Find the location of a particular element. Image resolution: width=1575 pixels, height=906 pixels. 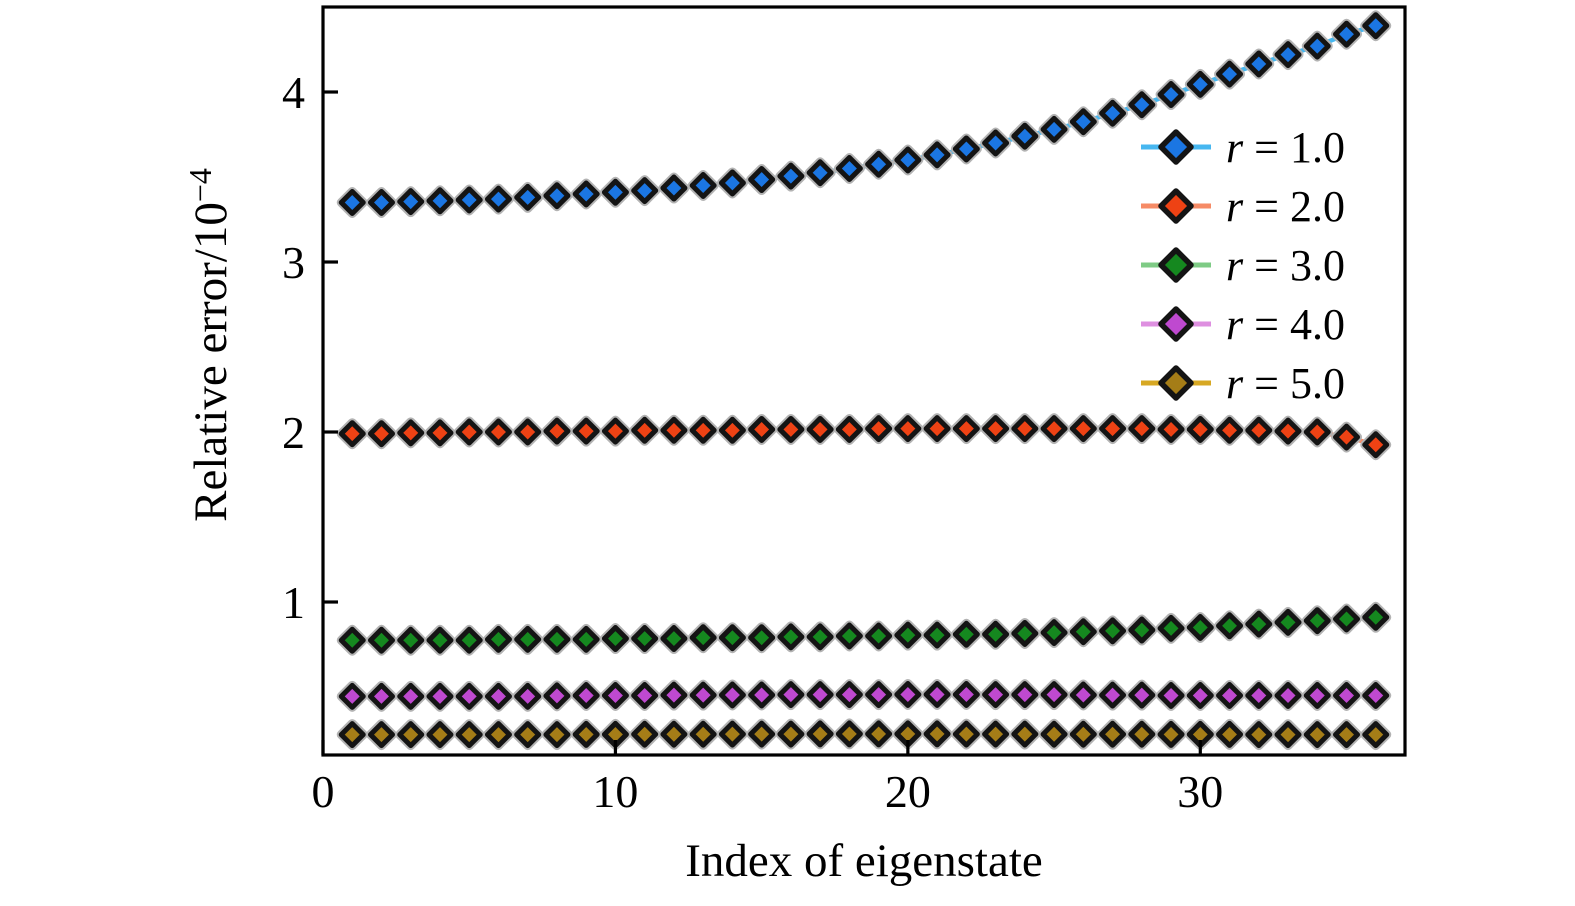

series-r=2.0 is located at coordinates (864, 437).